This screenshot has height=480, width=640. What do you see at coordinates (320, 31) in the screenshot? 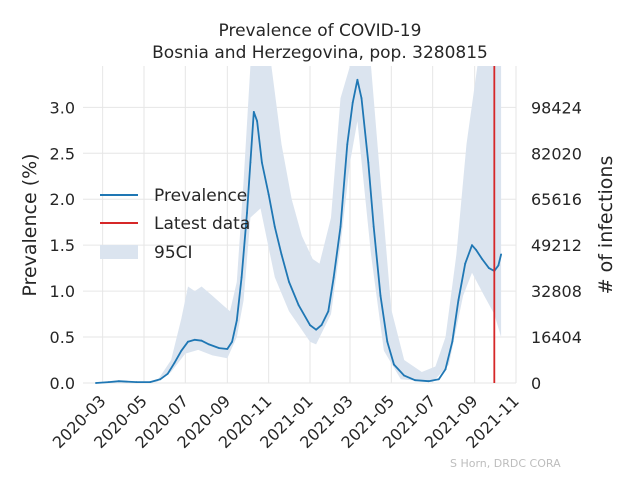
I see `chart-title: Prevalence of COVID-19` at bounding box center [320, 31].